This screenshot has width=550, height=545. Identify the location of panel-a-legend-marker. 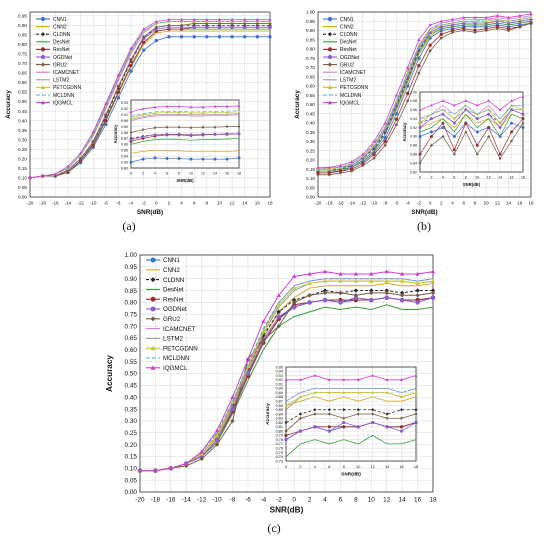
(43, 19).